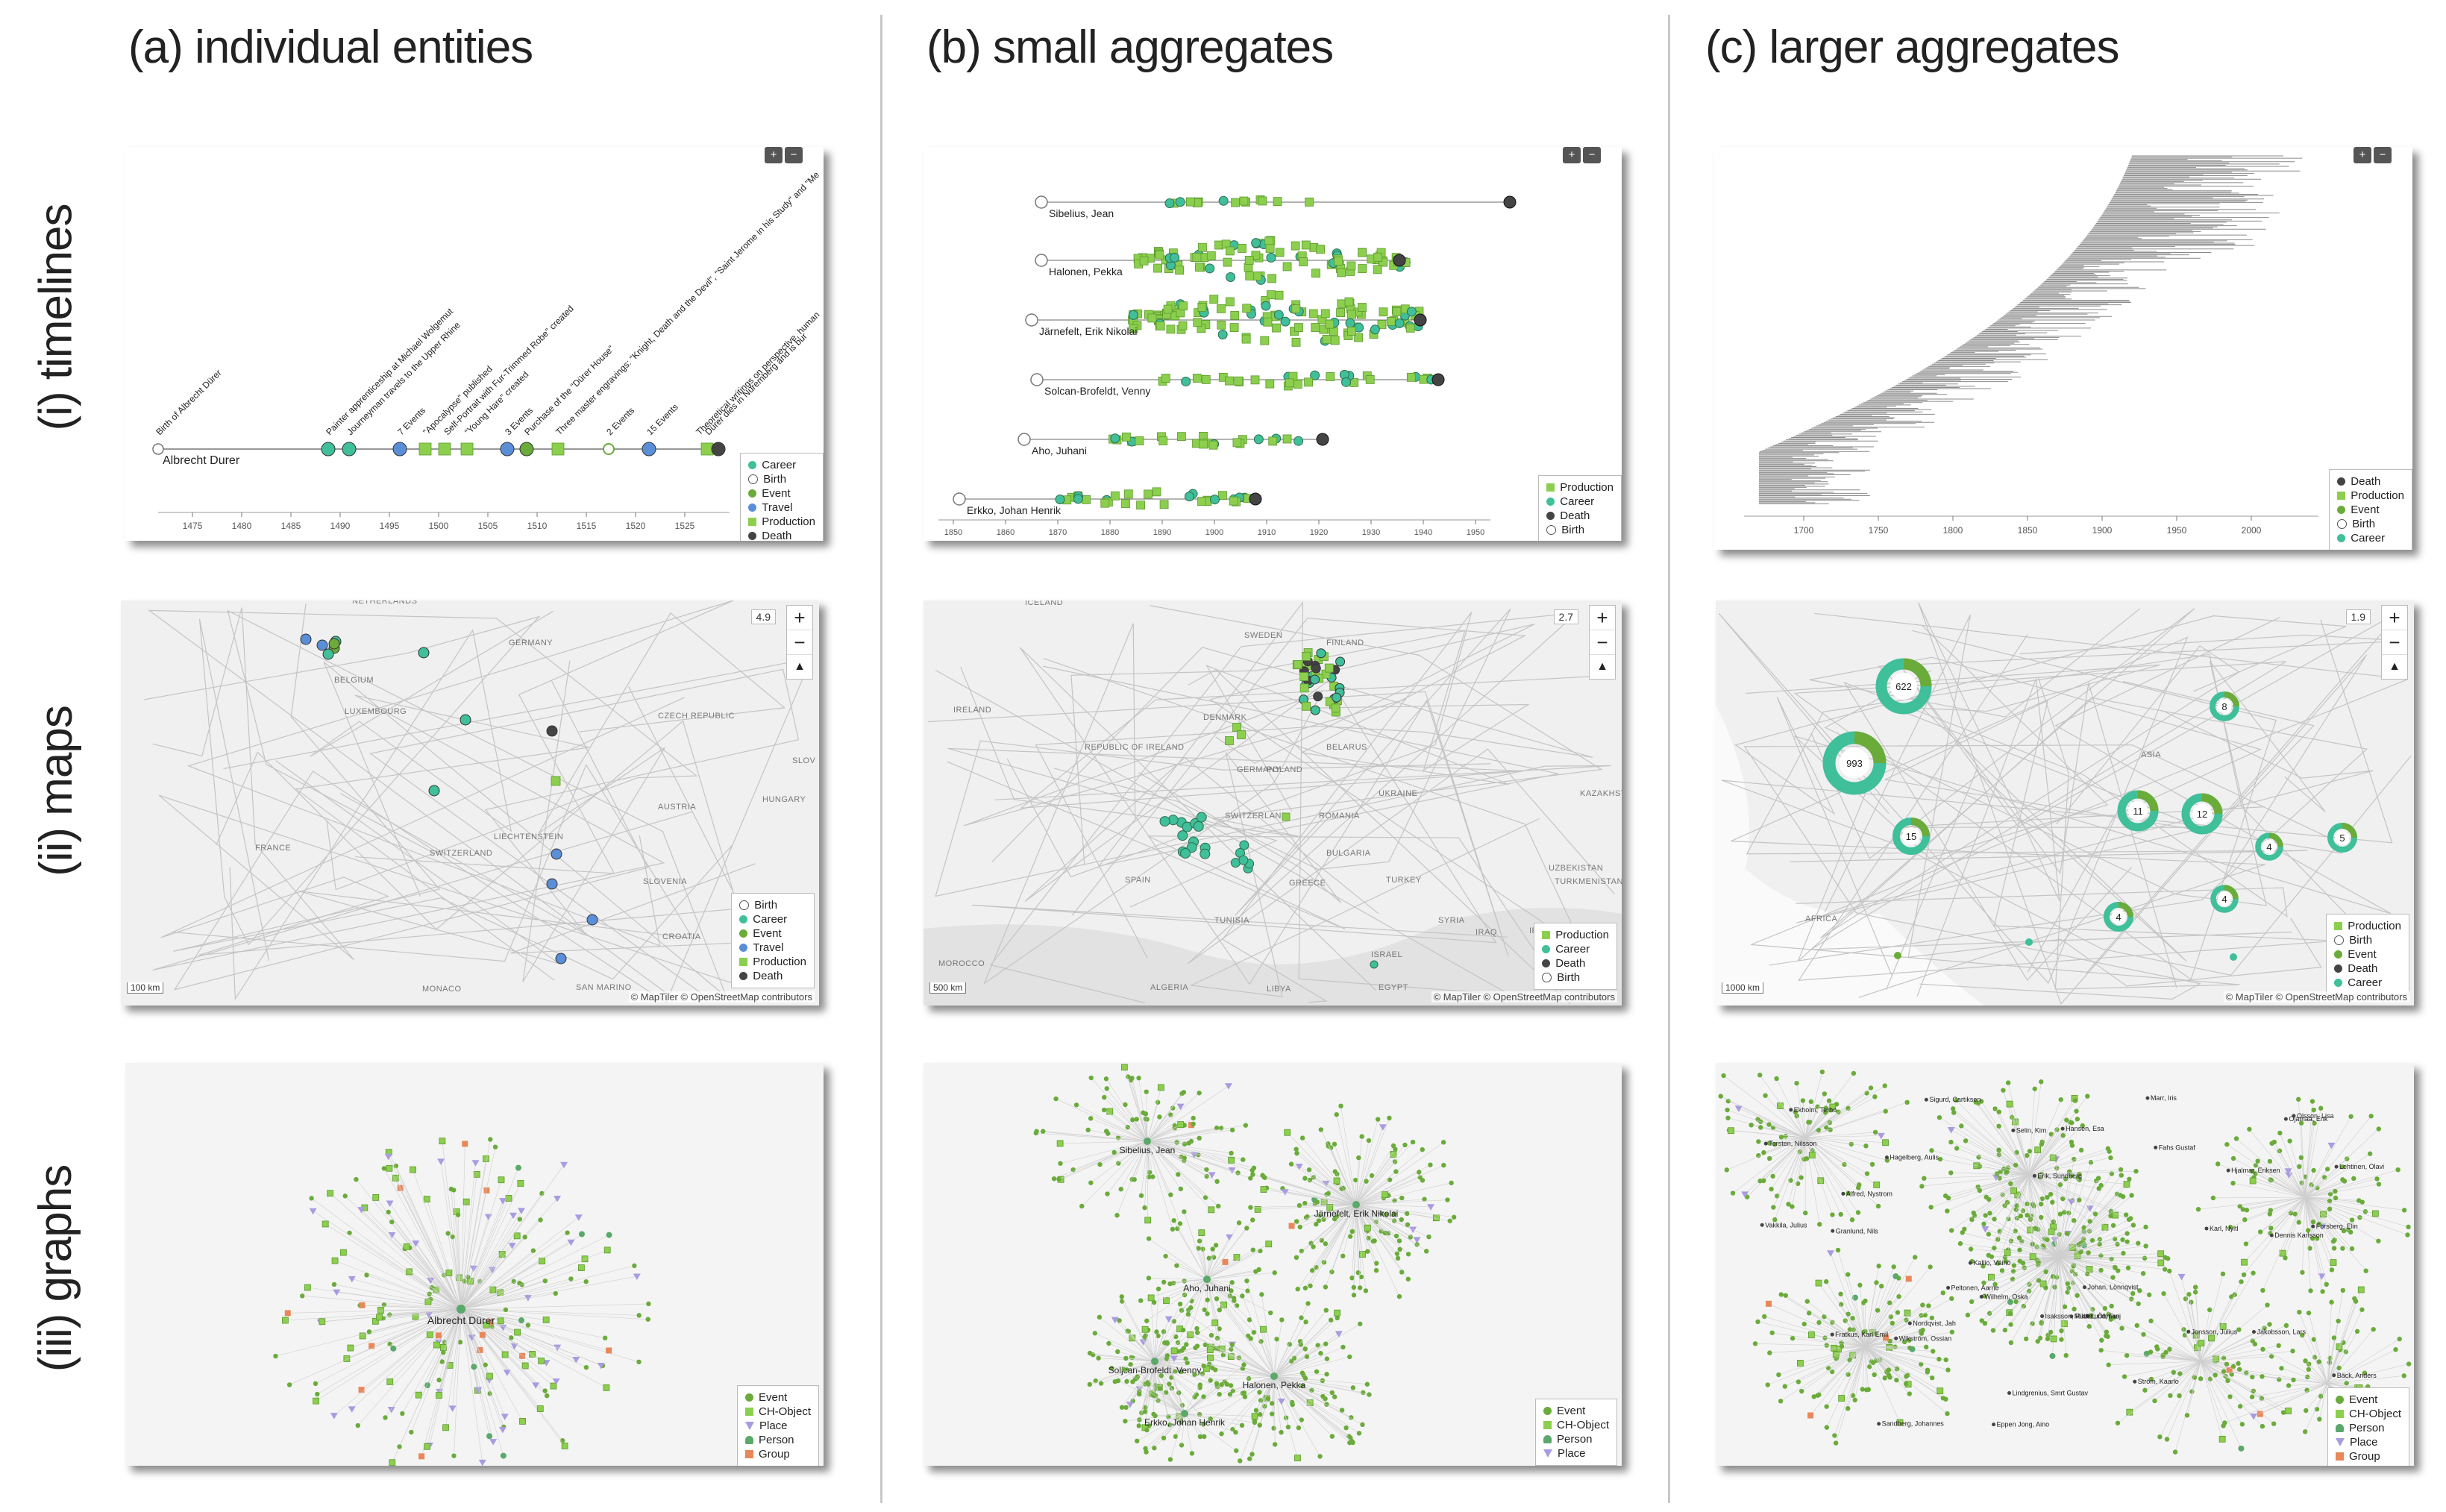 Image resolution: width=2446 pixels, height=1512 pixels. I want to click on timeline-zoom-buttons: + −, so click(1582, 155).